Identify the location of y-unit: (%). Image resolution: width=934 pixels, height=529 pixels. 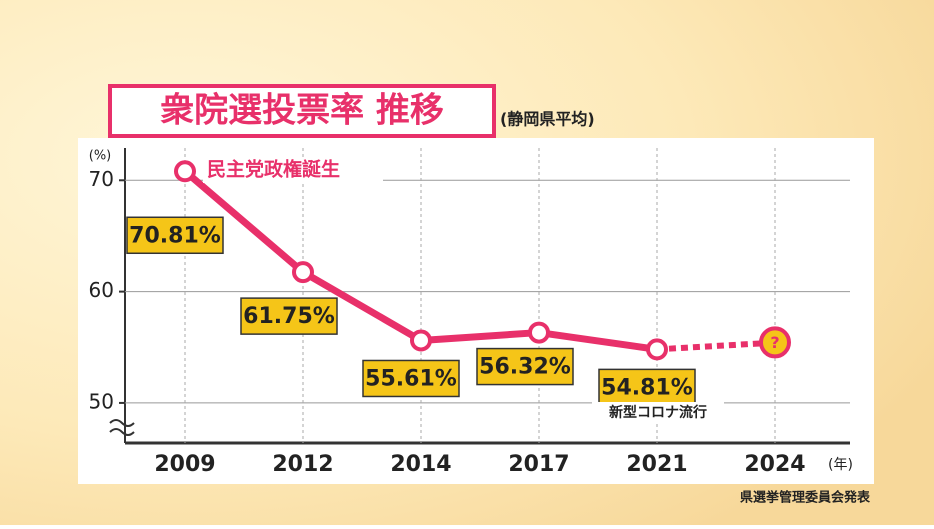
(100, 156).